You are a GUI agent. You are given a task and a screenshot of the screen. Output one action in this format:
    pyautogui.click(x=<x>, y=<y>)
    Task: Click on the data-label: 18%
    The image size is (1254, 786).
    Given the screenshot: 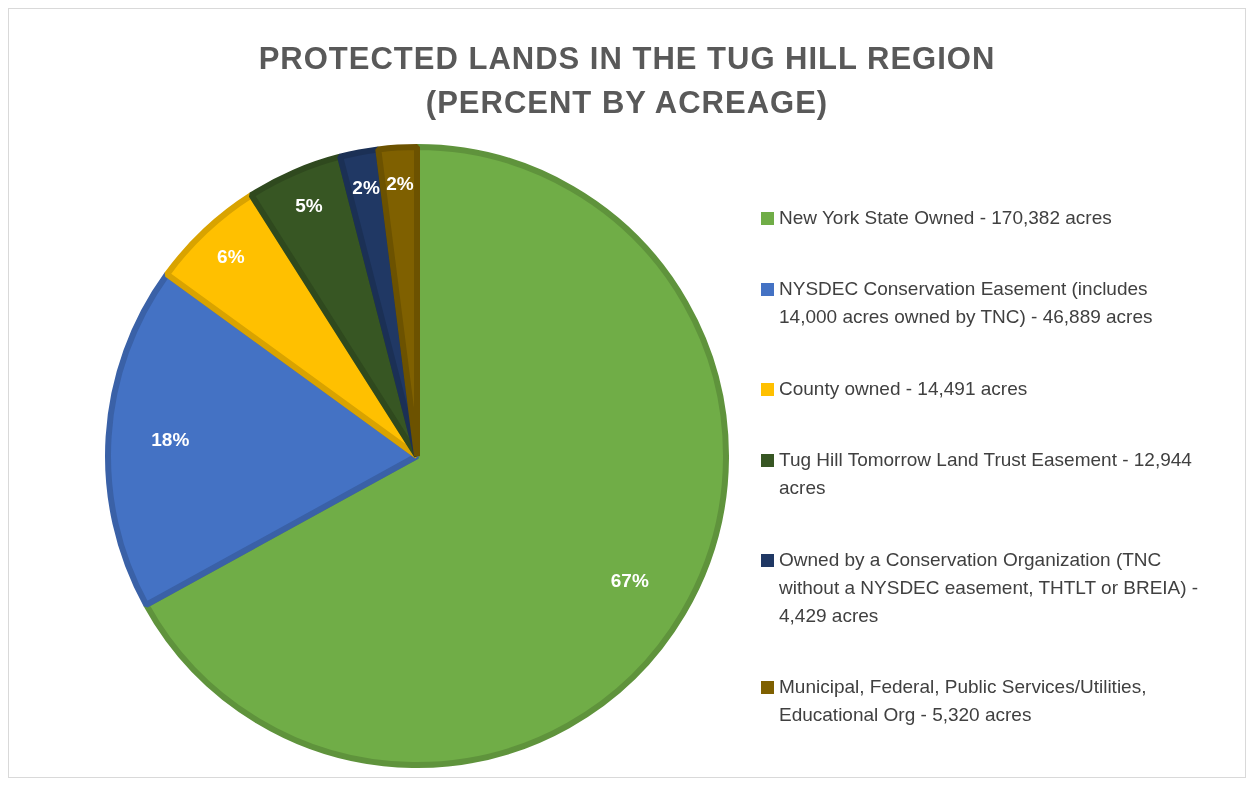 What is the action you would take?
    pyautogui.click(x=170, y=439)
    